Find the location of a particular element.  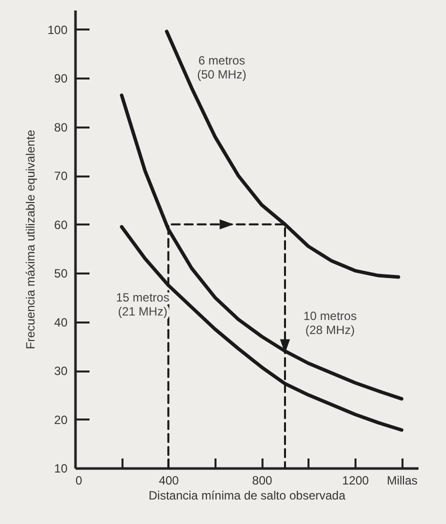

y-tick-label: 30 is located at coordinates (61, 371).